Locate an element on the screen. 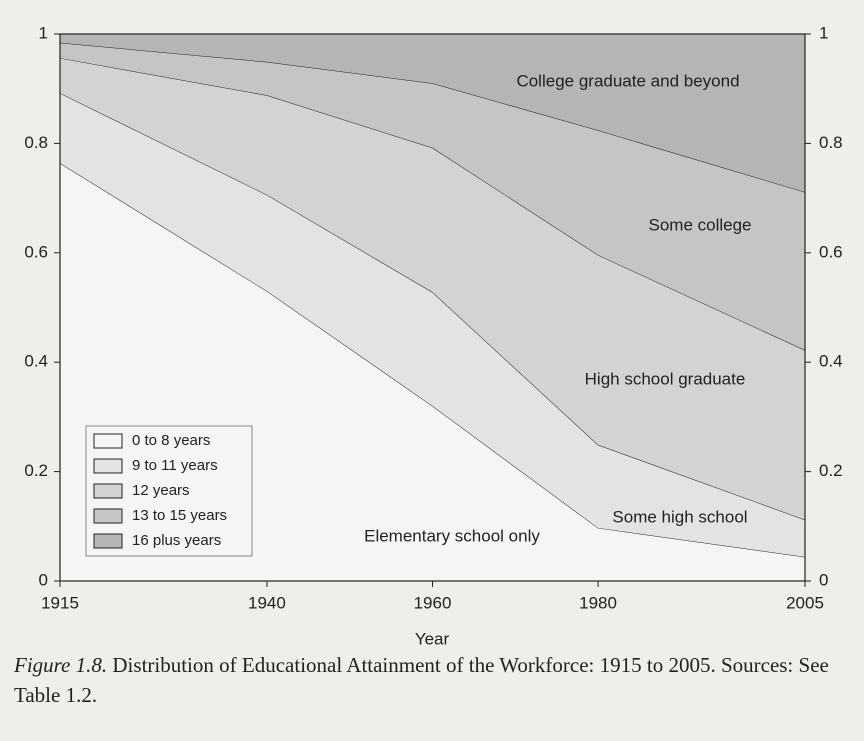 The image size is (864, 741). x-tick-label: 2005 is located at coordinates (805, 602).